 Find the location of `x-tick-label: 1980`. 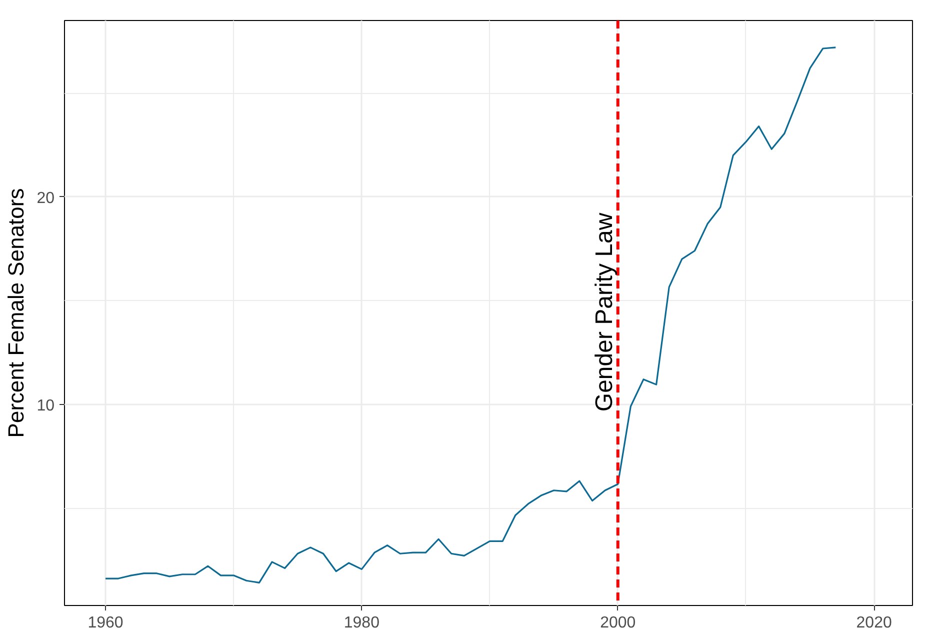

x-tick-label: 1980 is located at coordinates (362, 623).